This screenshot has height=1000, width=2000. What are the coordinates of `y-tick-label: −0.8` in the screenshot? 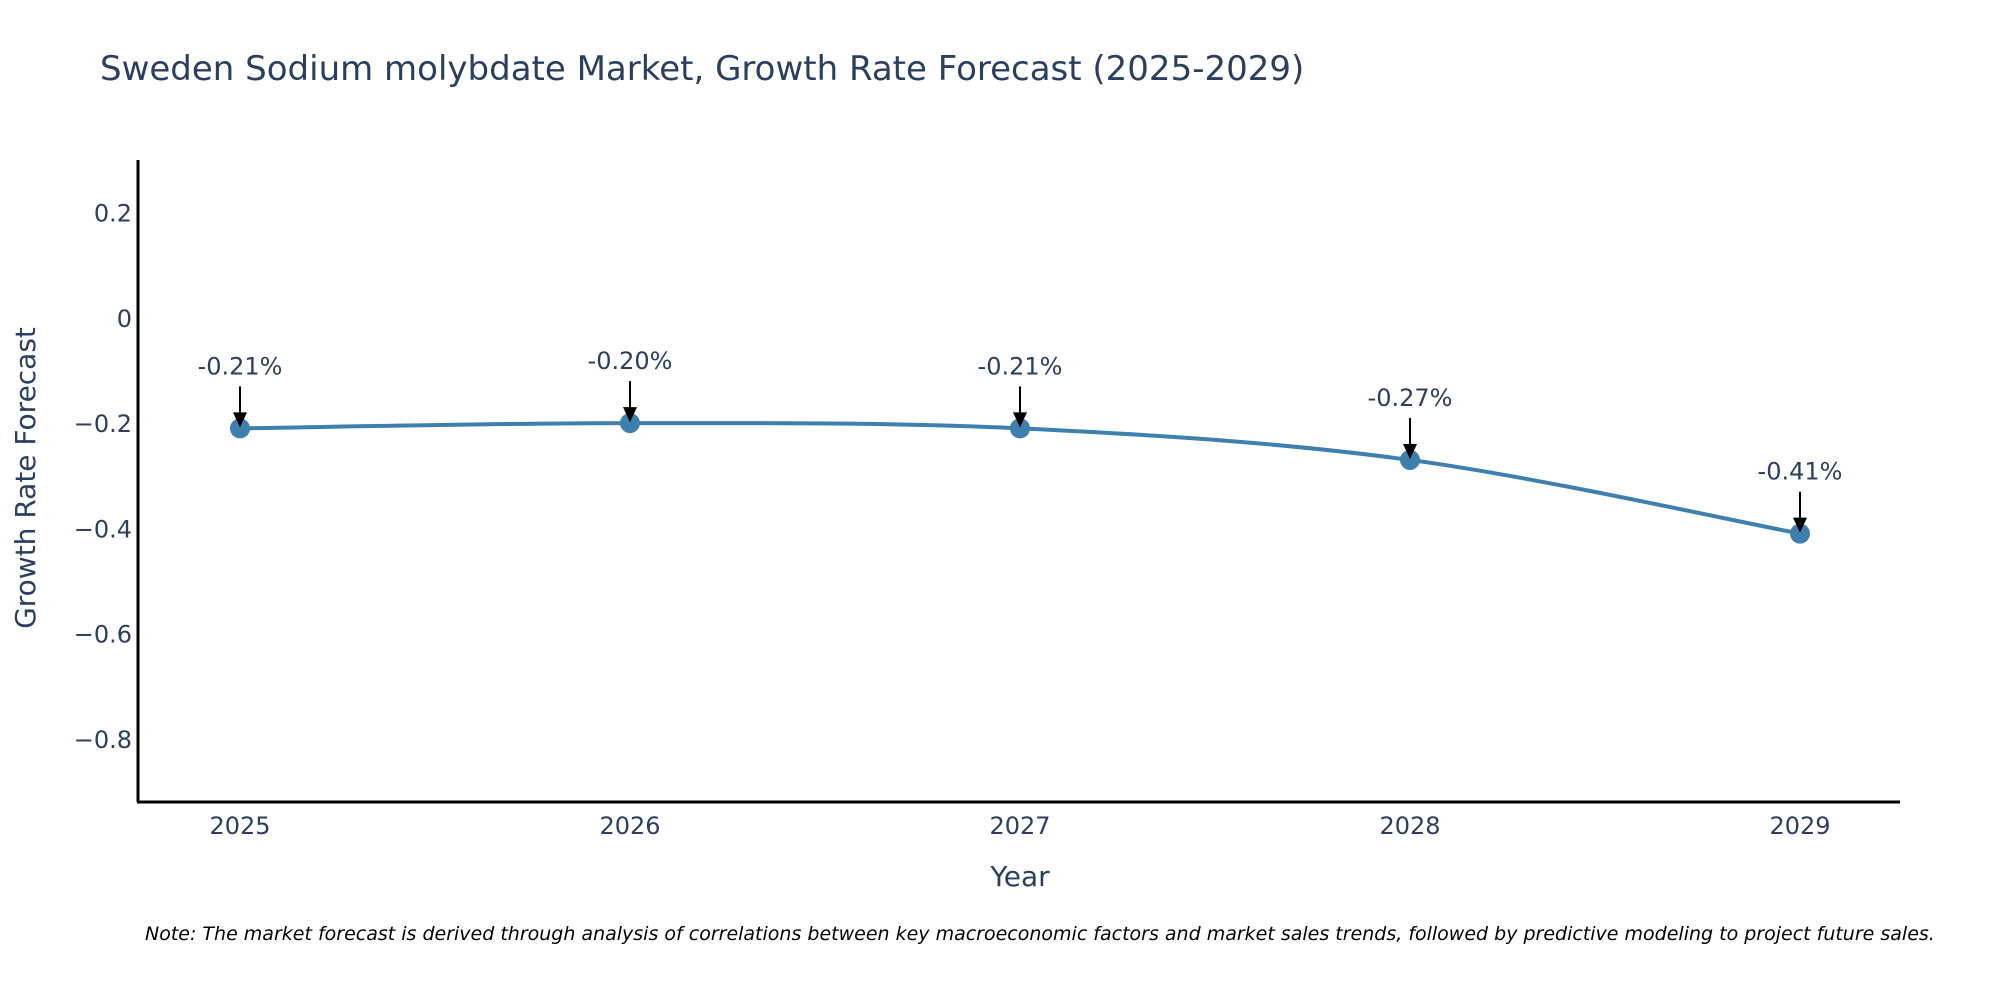 It's located at (103, 740).